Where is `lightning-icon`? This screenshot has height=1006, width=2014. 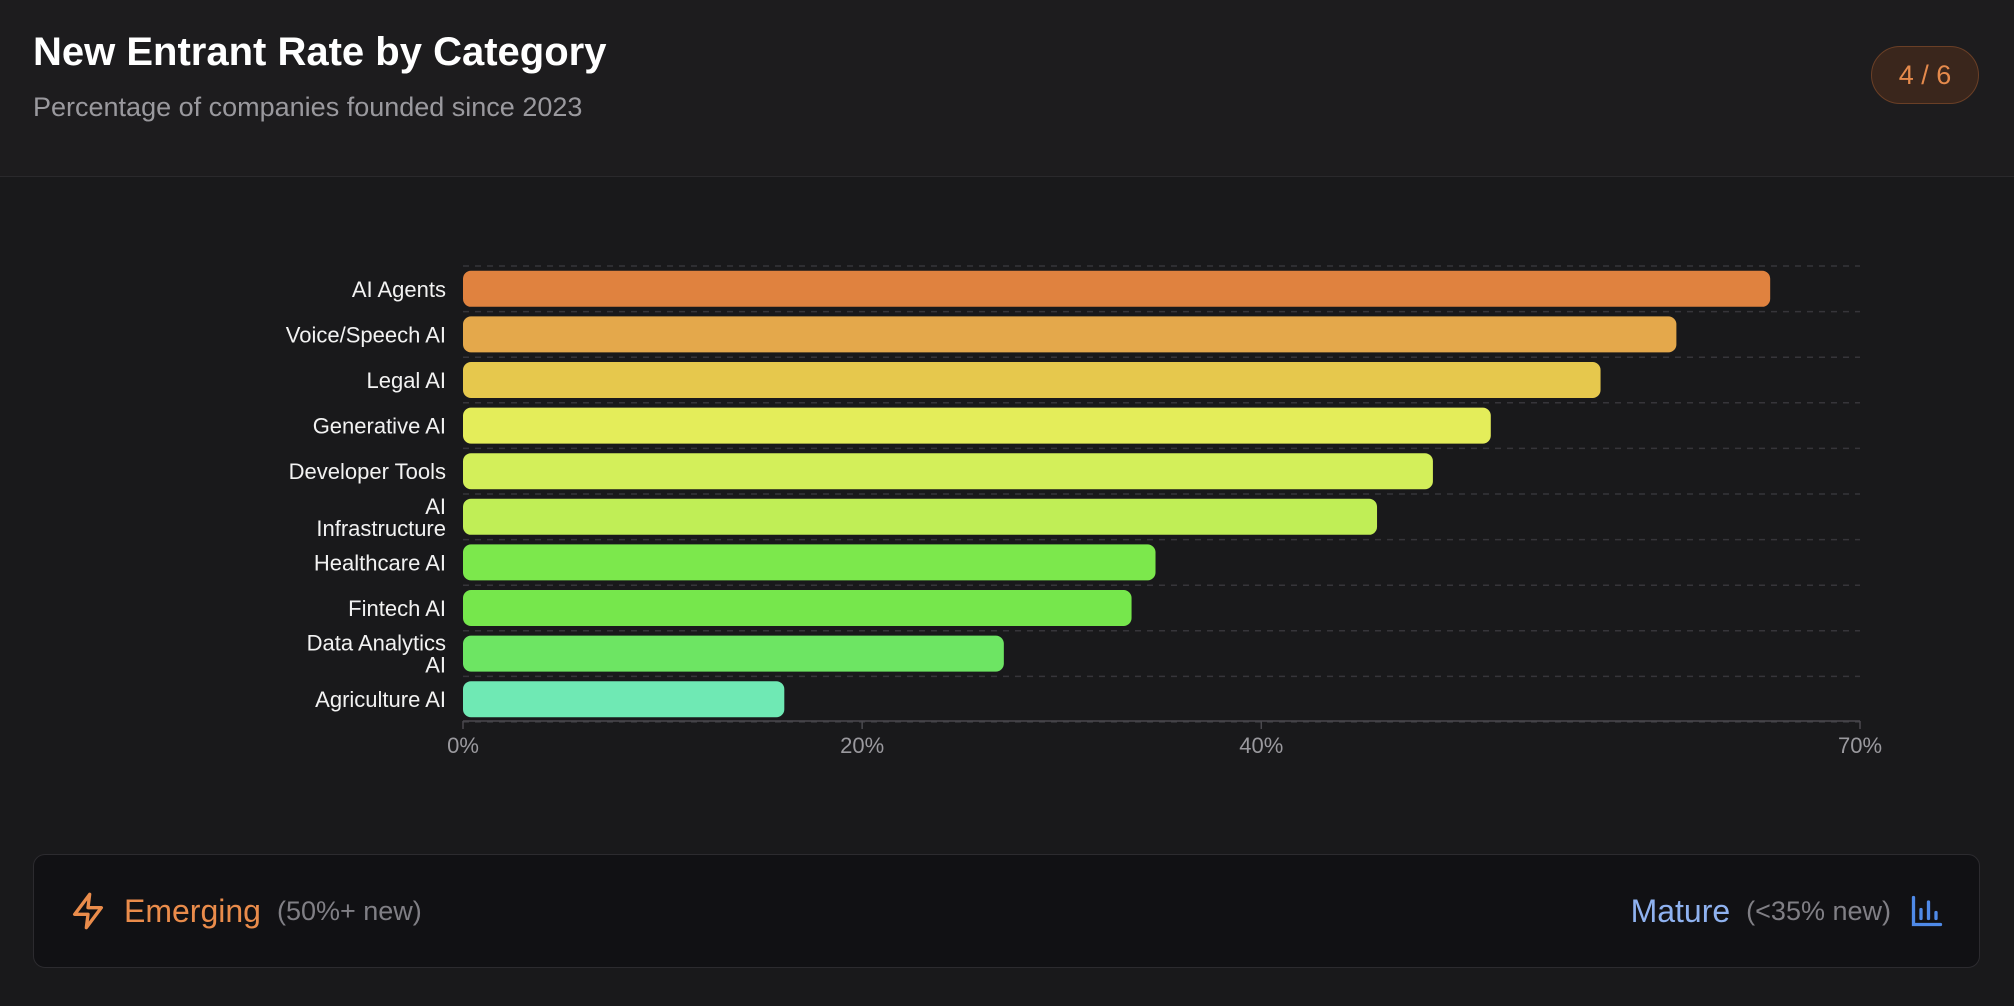 lightning-icon is located at coordinates (88, 911).